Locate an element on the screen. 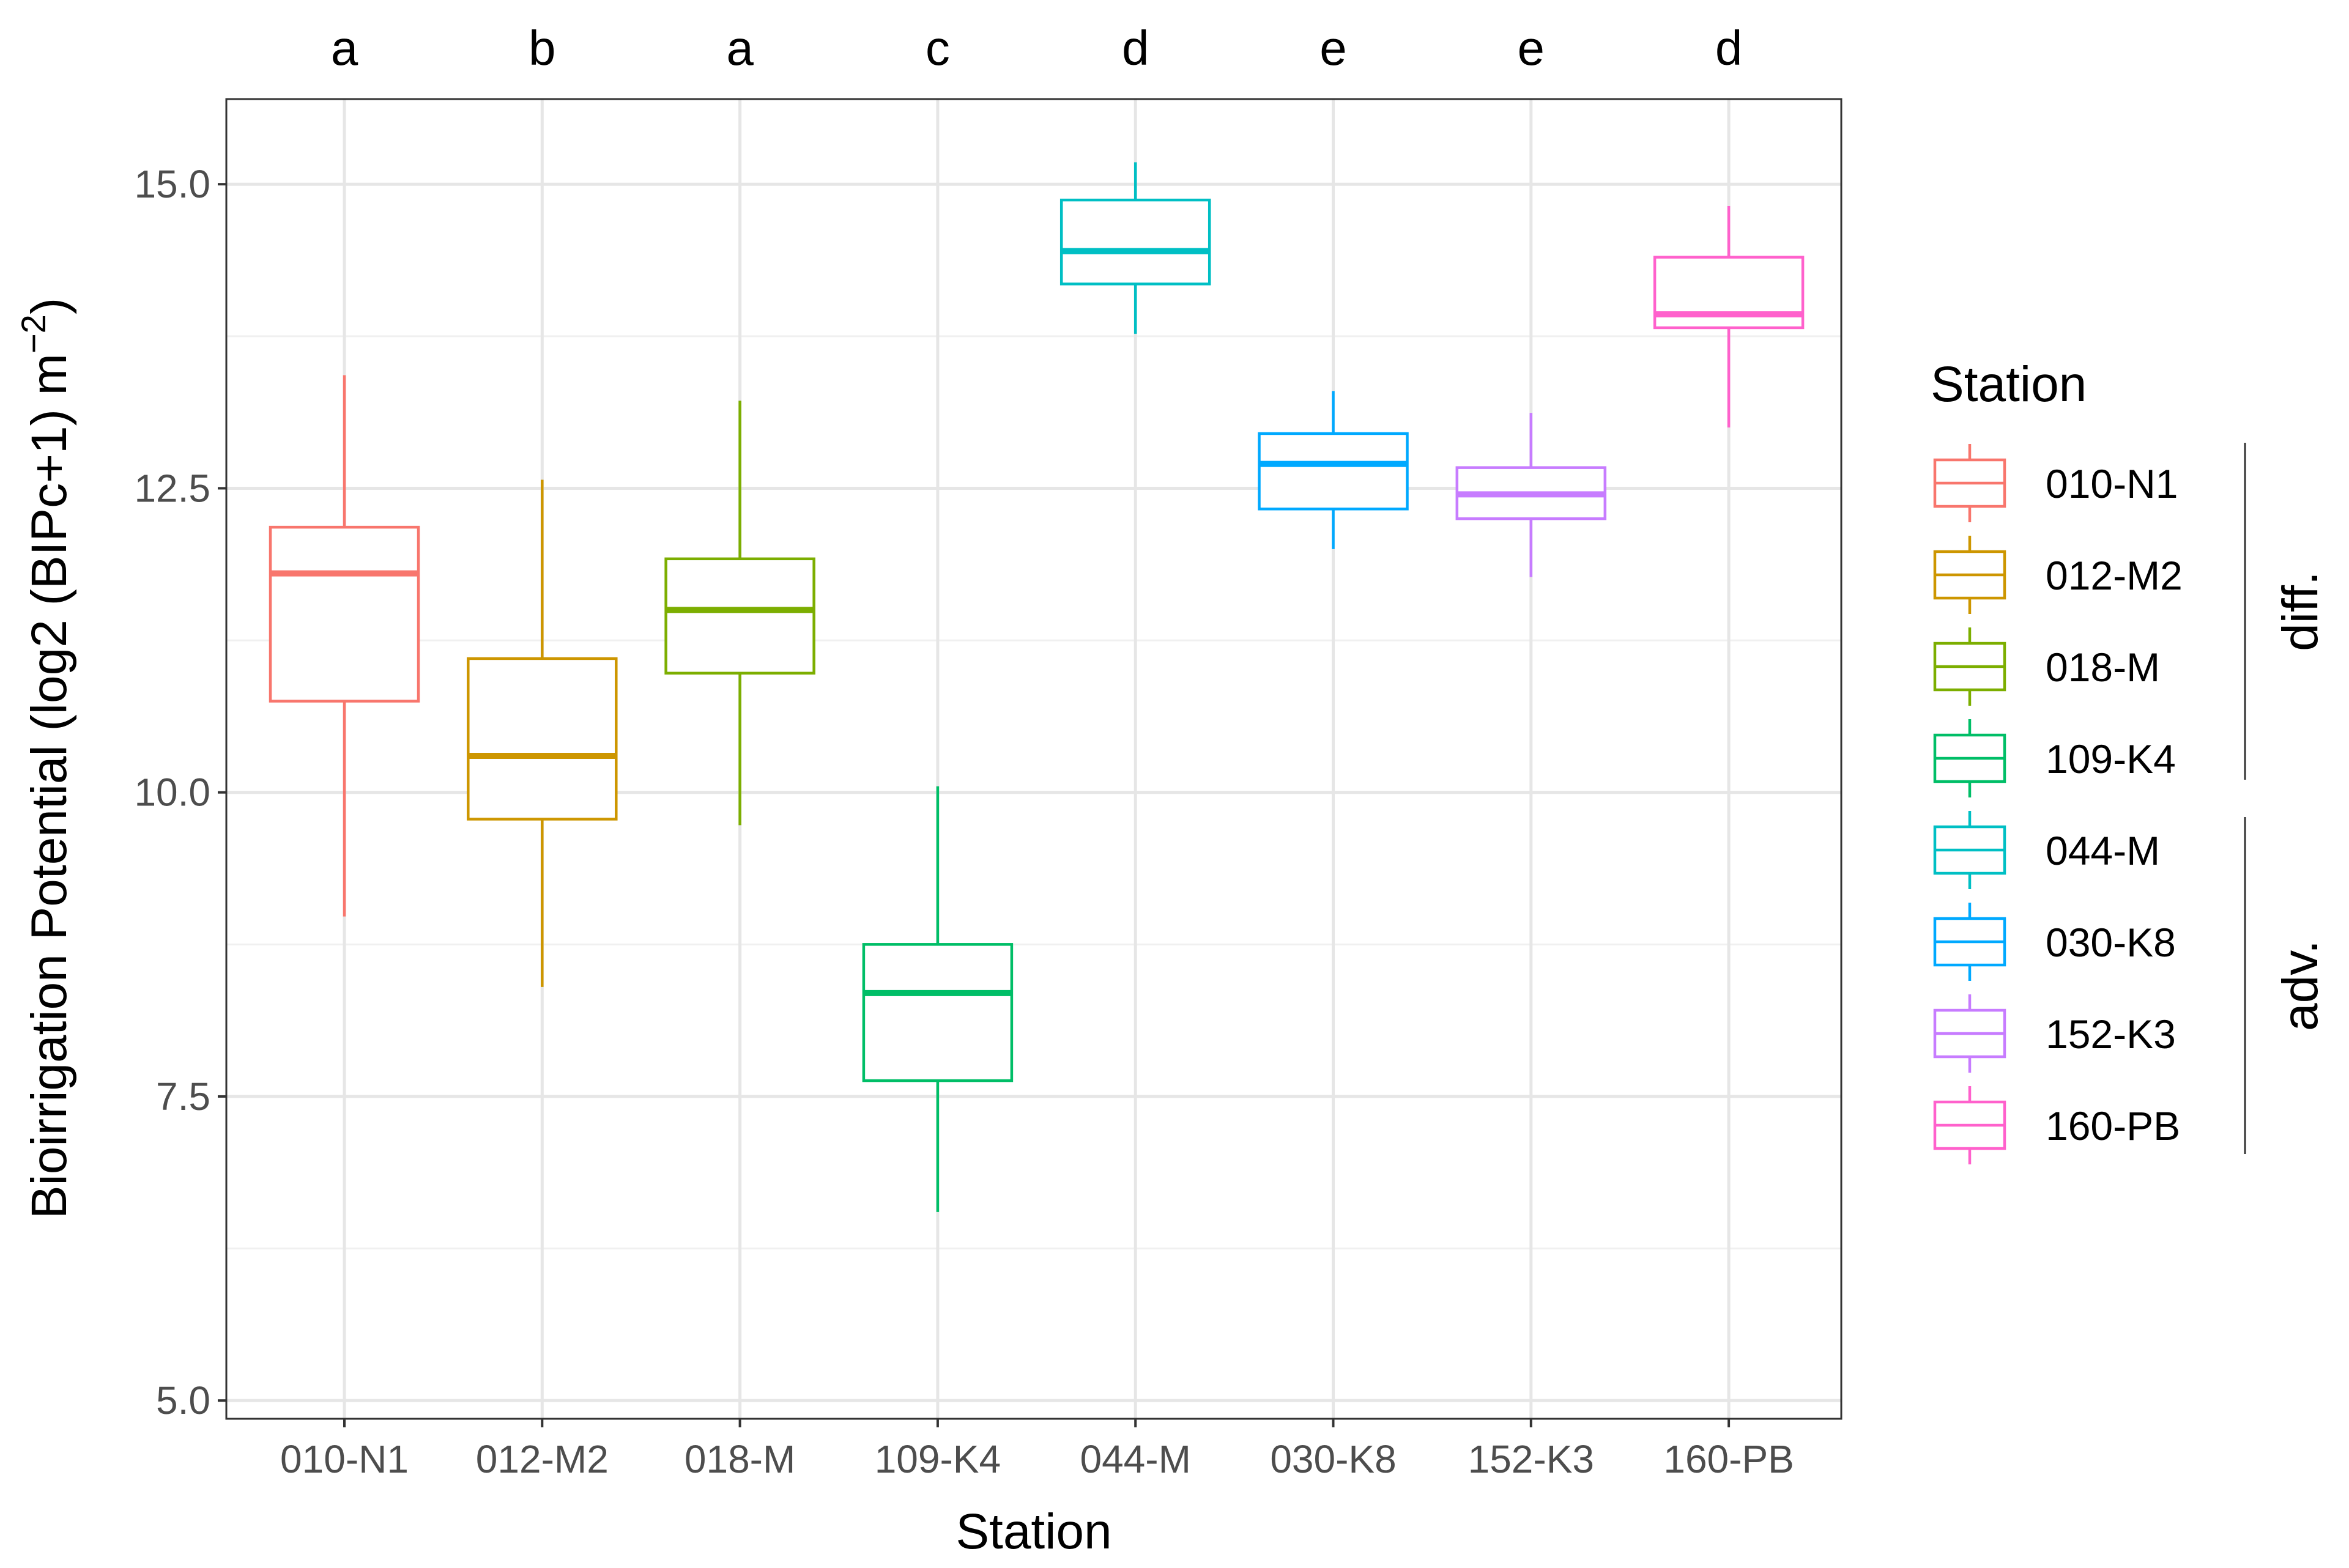  group-letter: b is located at coordinates (542, 48).